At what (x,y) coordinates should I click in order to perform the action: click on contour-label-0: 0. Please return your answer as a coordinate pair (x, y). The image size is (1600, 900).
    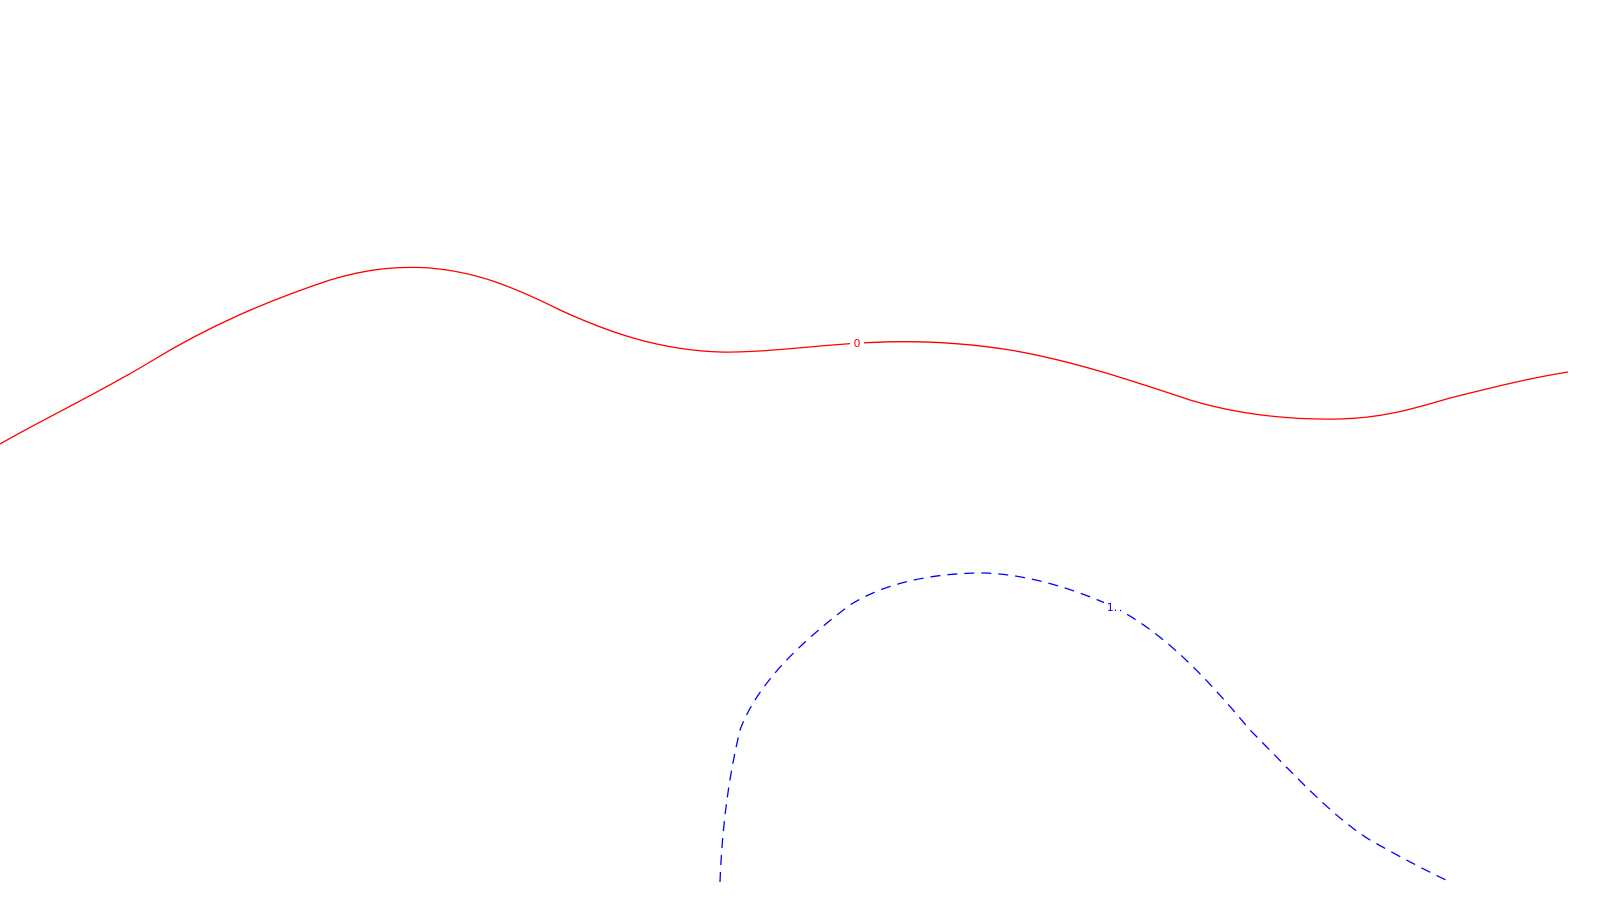
    Looking at the image, I should click on (857, 343).